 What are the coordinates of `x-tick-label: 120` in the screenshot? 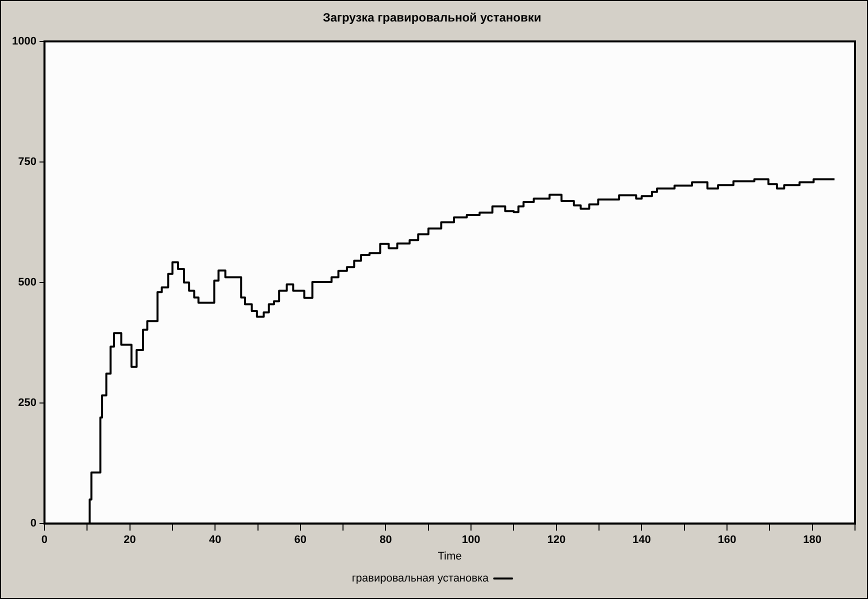 It's located at (556, 540).